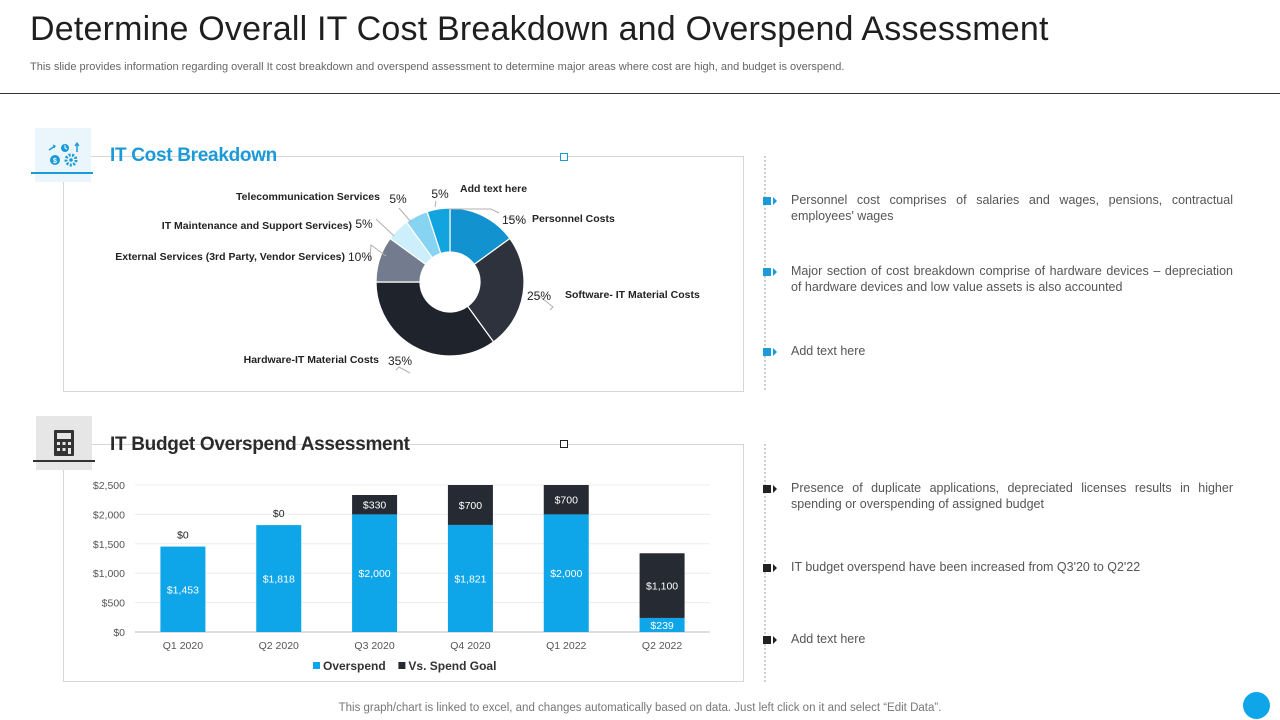  Describe the element at coordinates (662, 646) in the screenshot. I see `x-tick-label: Q2 2022` at that location.